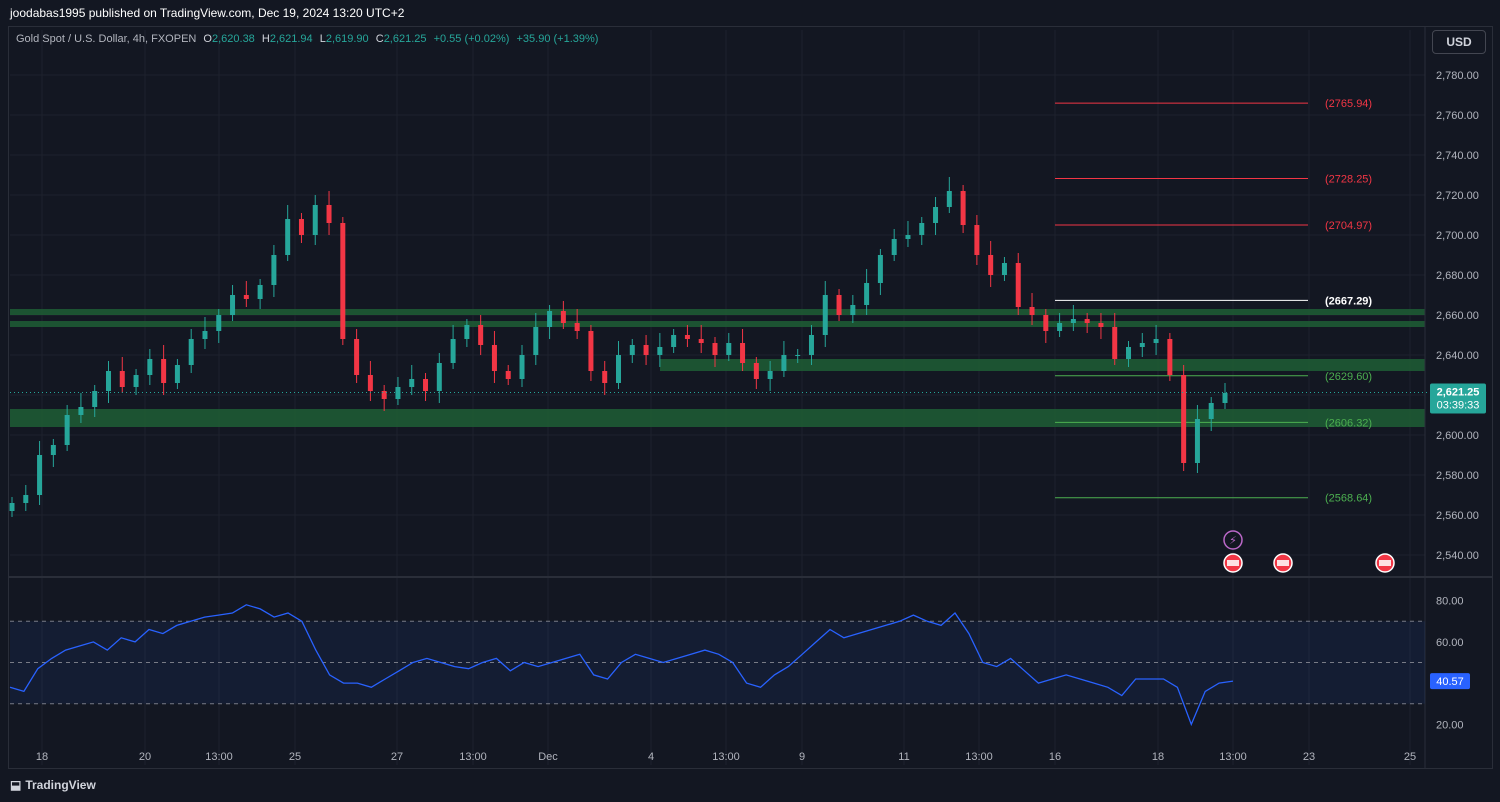 This screenshot has width=1500, height=802. What do you see at coordinates (1457, 316) in the screenshot?
I see `price-tick-label: 2,660.00` at bounding box center [1457, 316].